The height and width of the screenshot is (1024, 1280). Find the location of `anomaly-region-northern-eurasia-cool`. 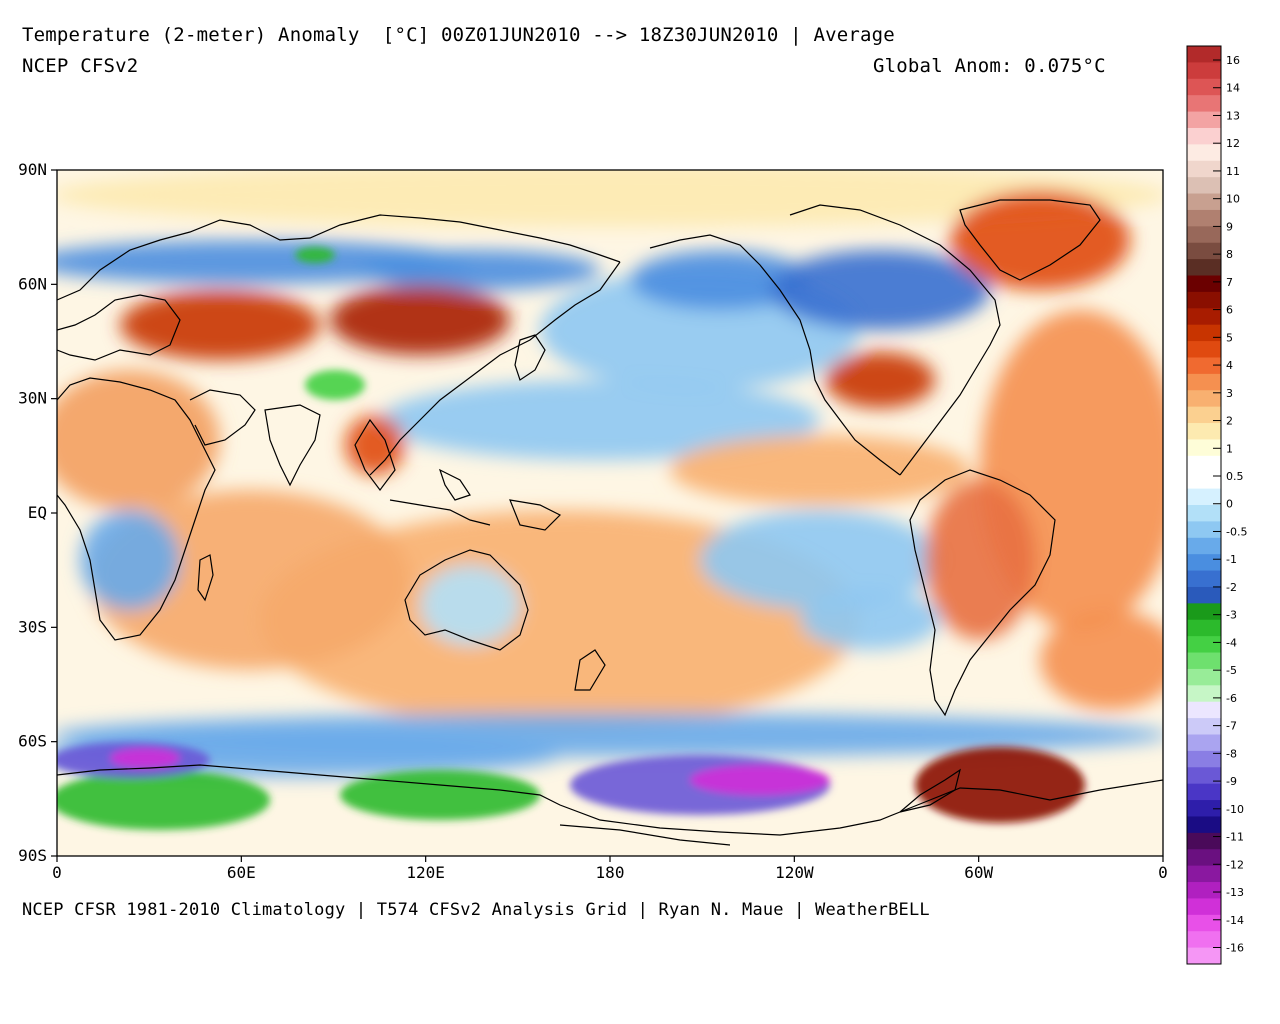

anomaly-region-northern-eurasia-cool is located at coordinates (480, 270).